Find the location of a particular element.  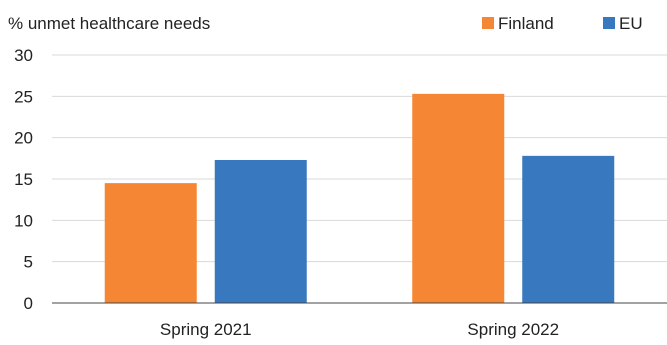

legend-swatch-eu is located at coordinates (609, 23).